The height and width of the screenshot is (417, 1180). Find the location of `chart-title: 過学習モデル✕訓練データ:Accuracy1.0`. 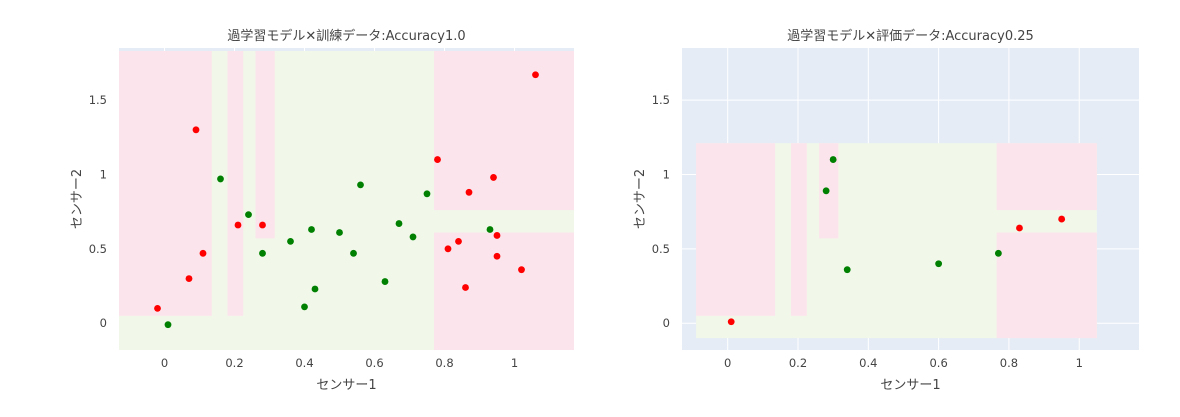

chart-title: 過学習モデル✕訓練データ:Accuracy1.0 is located at coordinates (346, 36).